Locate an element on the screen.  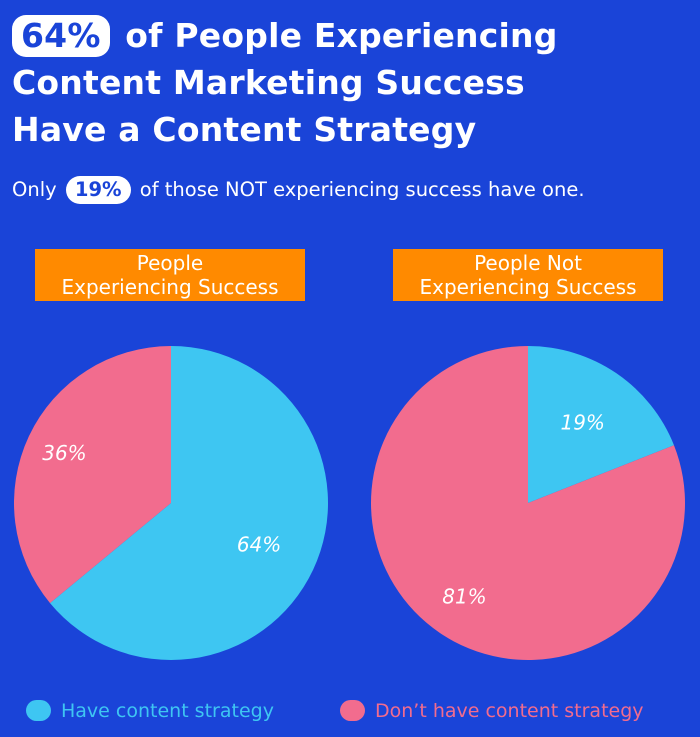
chart-title-success-line-1: People is located at coordinates (170, 263).